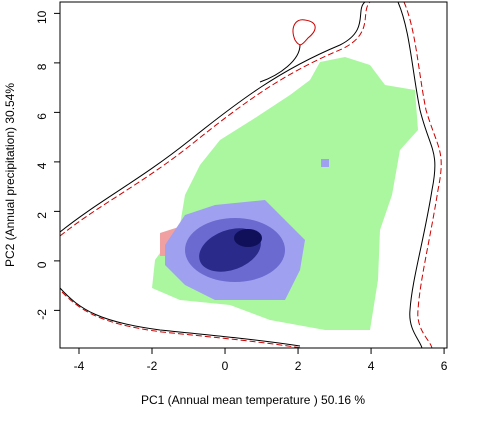  I want to click on x-tick-label: -4, so click(79, 366).